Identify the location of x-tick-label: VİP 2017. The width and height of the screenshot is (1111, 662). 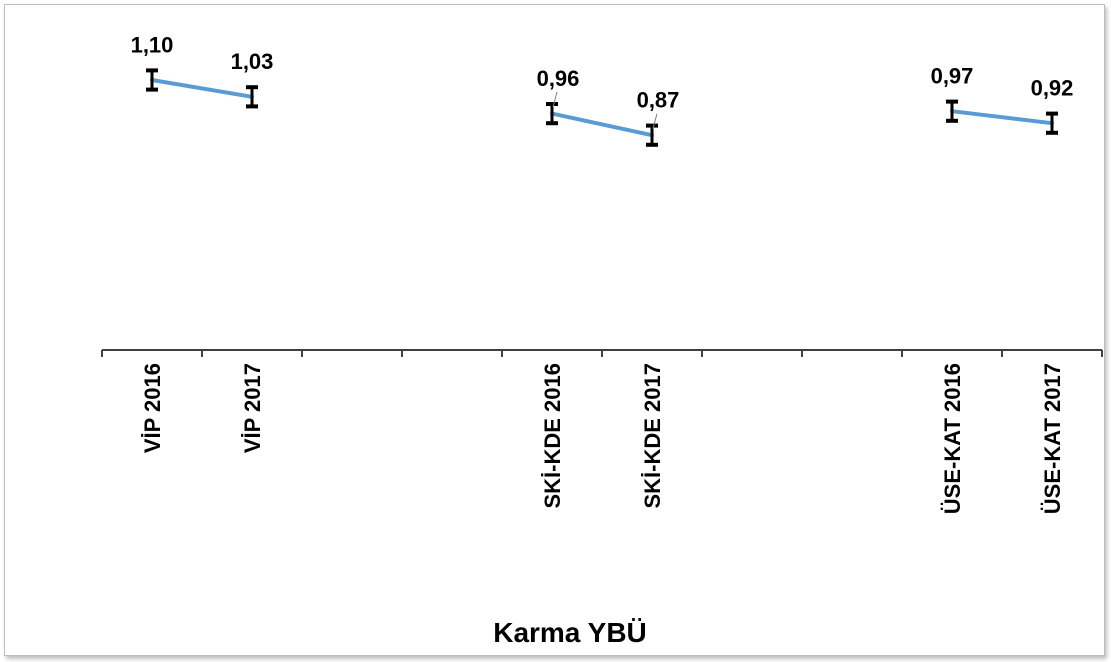
(252, 408).